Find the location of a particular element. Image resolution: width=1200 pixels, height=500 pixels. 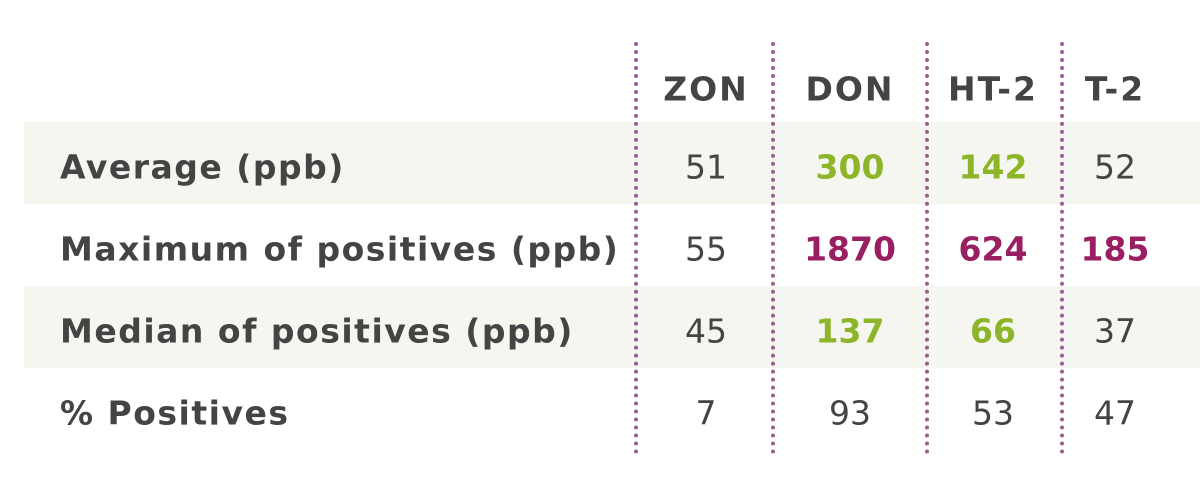

cell: 93 is located at coordinates (850, 413).